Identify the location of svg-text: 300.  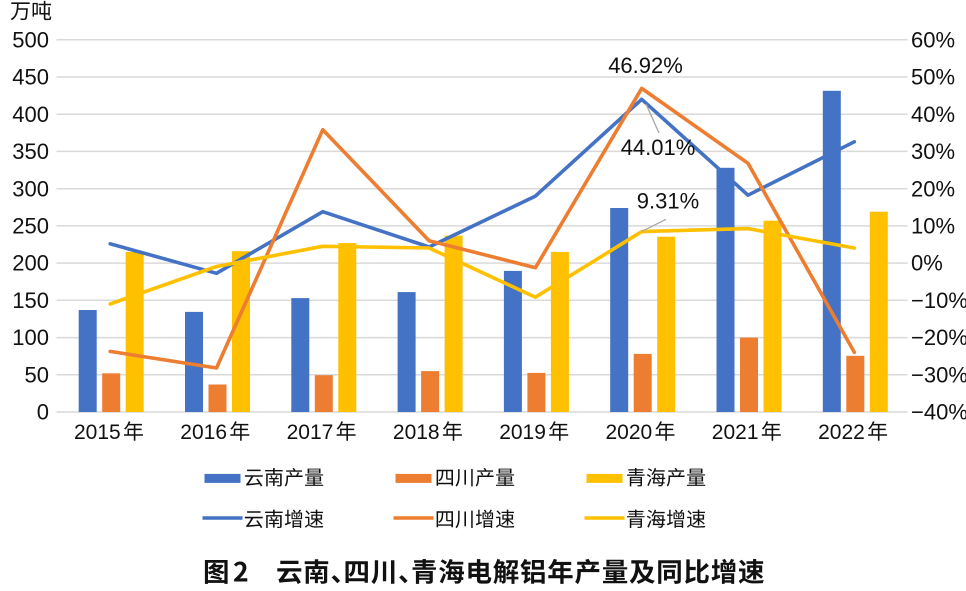
(30, 188).